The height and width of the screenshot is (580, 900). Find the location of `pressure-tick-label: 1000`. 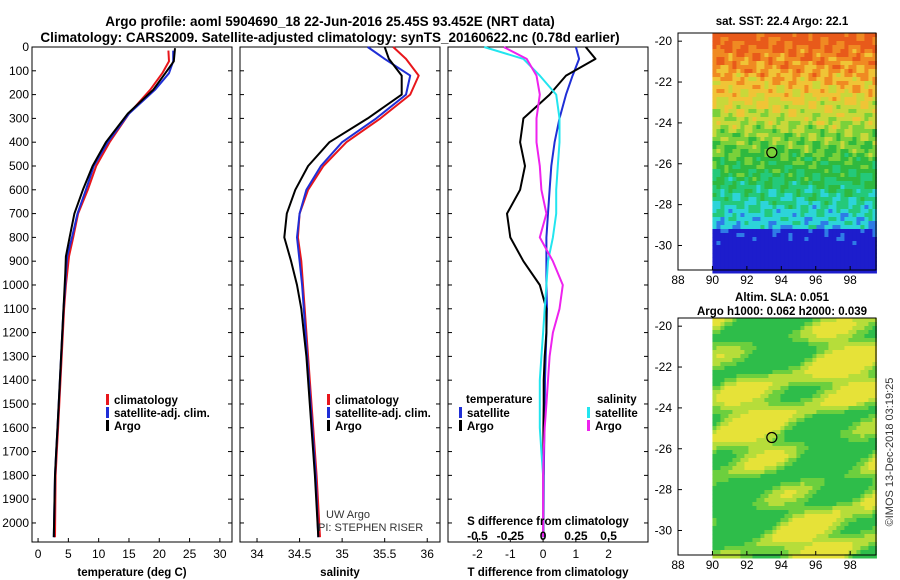

pressure-tick-label: 1000 is located at coordinates (15, 285).